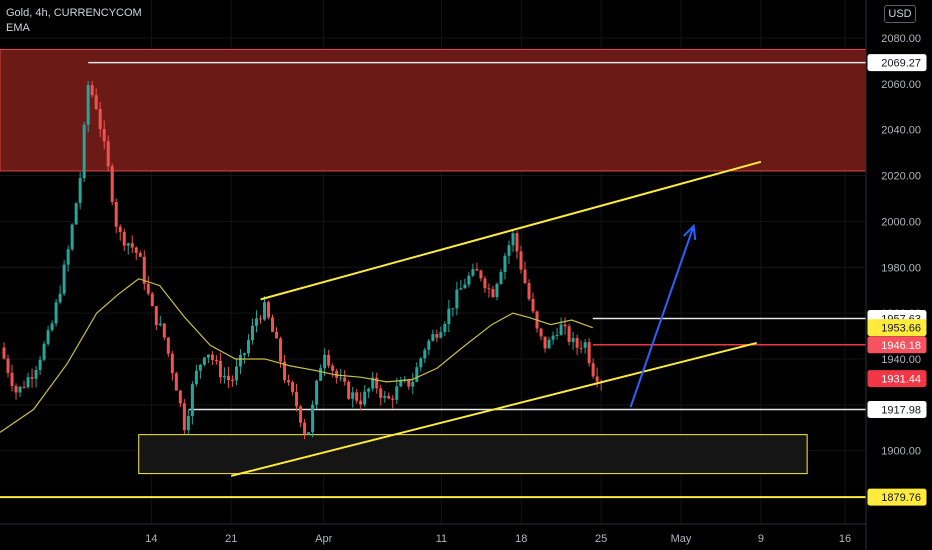 The width and height of the screenshot is (932, 550). What do you see at coordinates (690, 232) in the screenshot?
I see `arrow-head` at bounding box center [690, 232].